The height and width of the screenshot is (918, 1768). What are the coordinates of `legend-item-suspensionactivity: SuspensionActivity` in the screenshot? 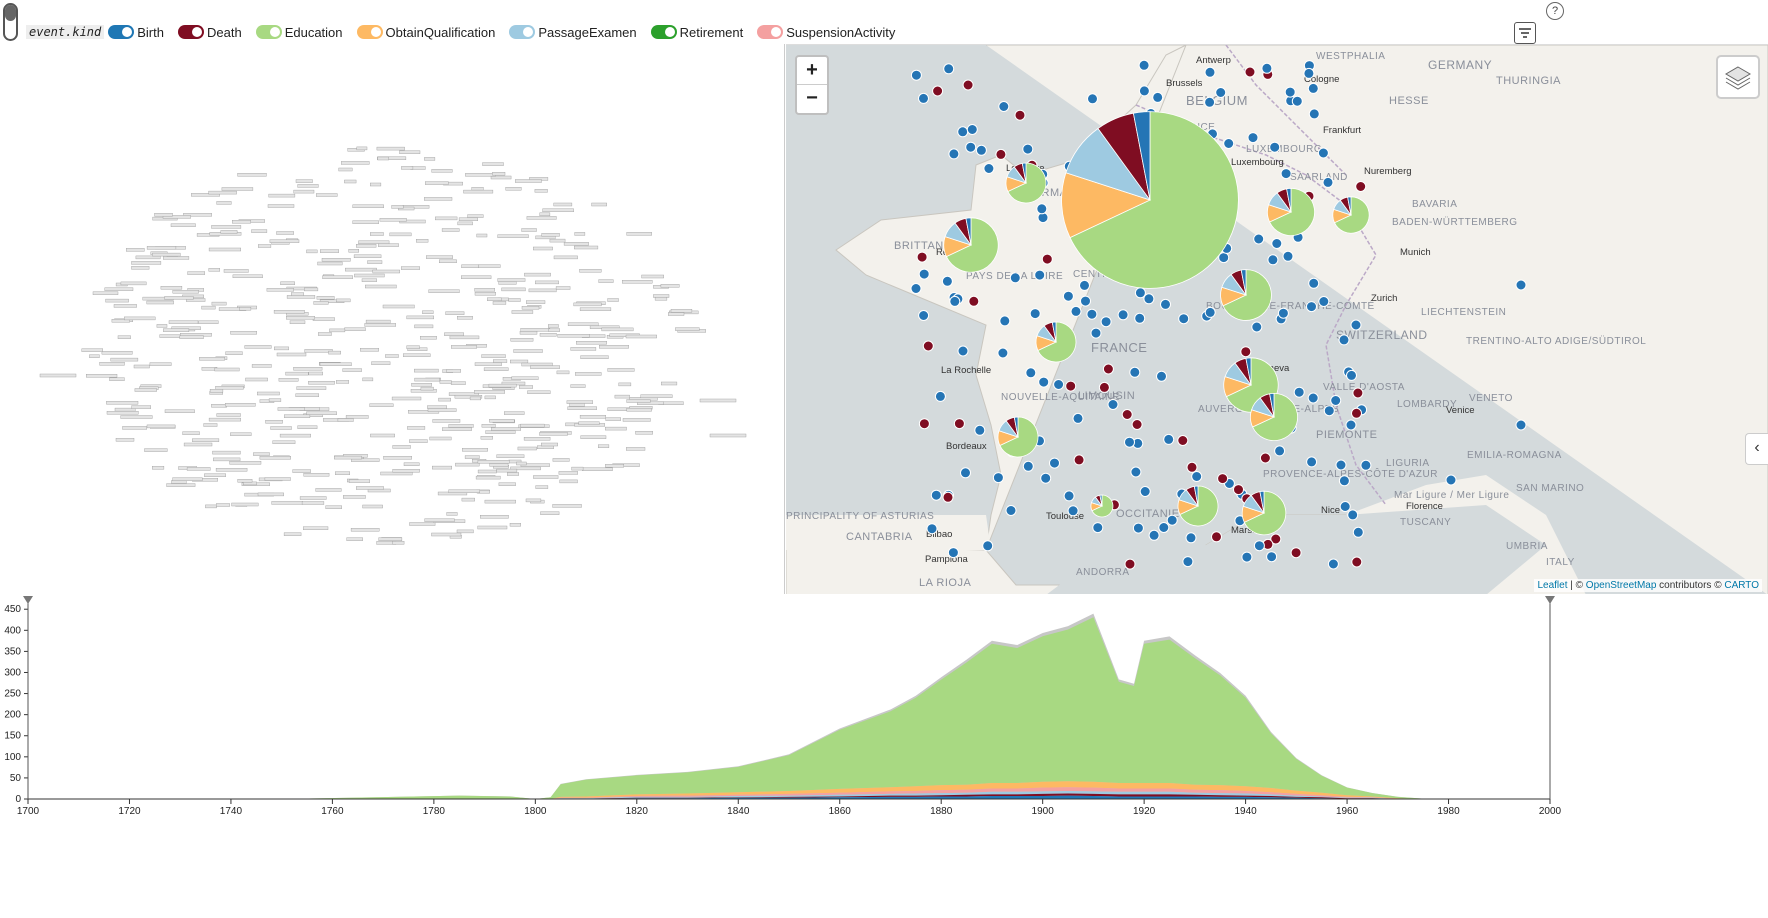 It's located at (826, 32).